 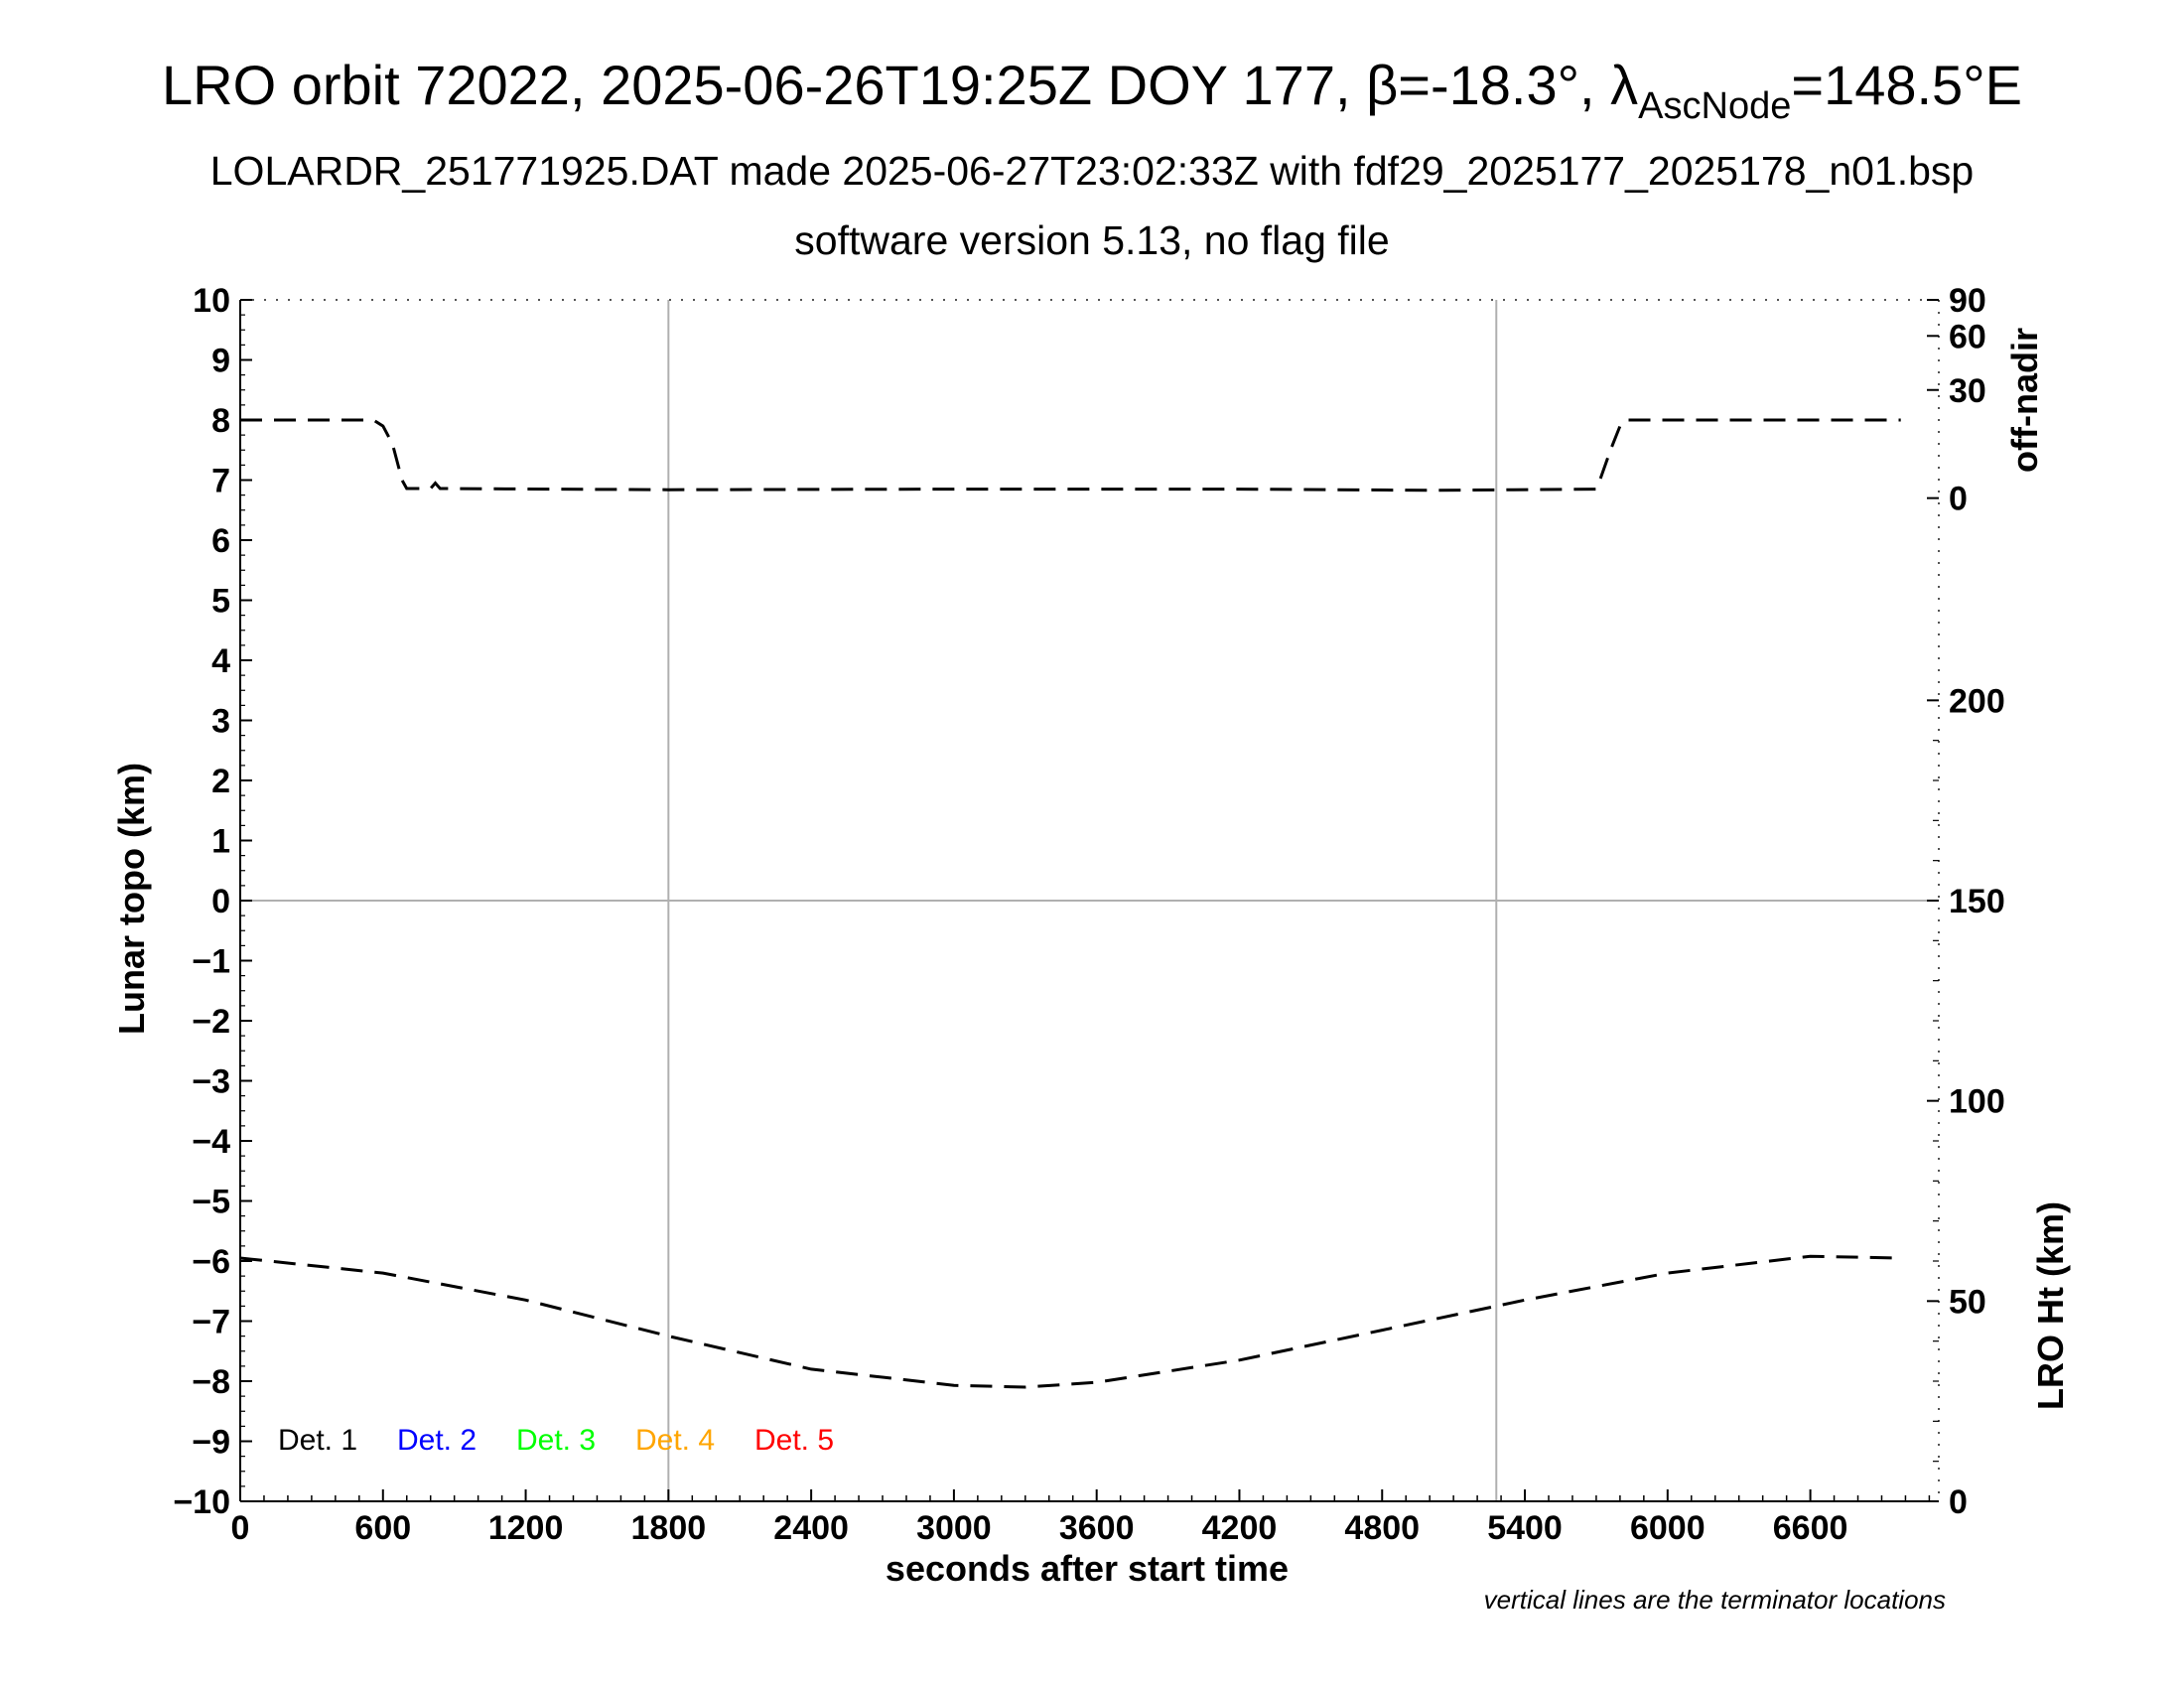 What do you see at coordinates (1967, 1302) in the screenshot?
I see `height-tick-label-50: 50` at bounding box center [1967, 1302].